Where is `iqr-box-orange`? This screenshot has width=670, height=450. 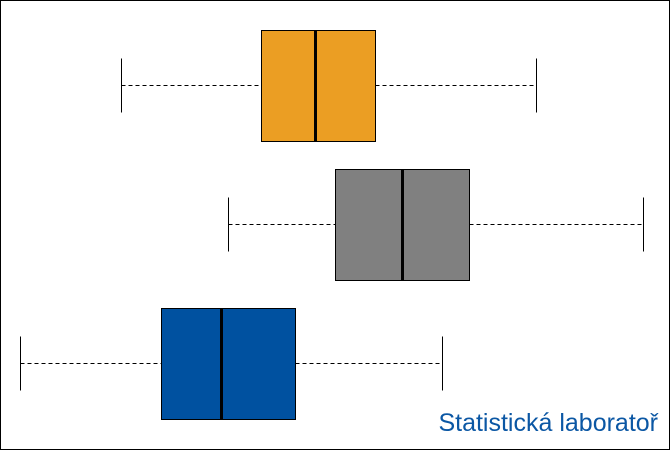 iqr-box-orange is located at coordinates (318, 86).